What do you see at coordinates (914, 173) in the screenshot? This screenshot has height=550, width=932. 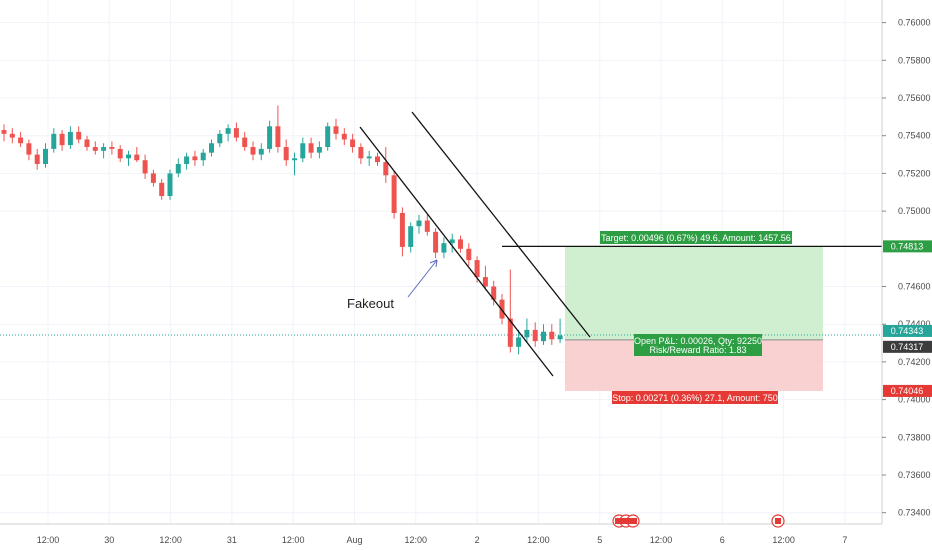 I see `y-tick-label: 0.75200` at bounding box center [914, 173].